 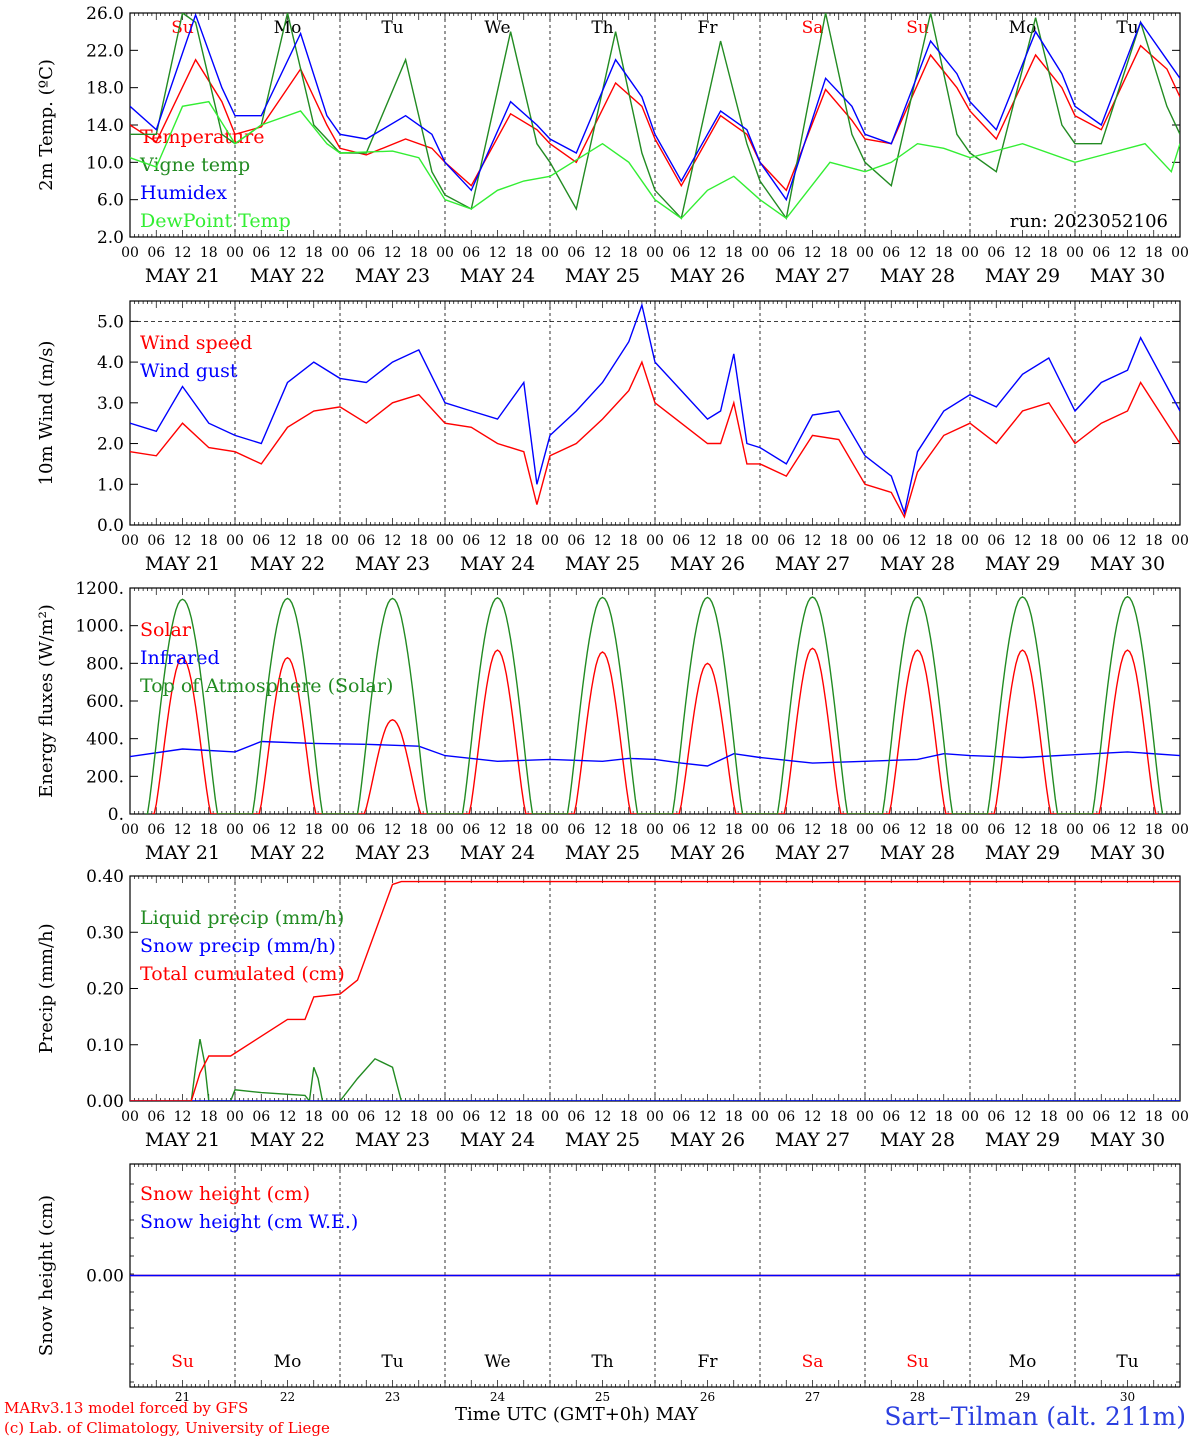 I want to click on y-tick-label: 1200., so click(x=99, y=589).